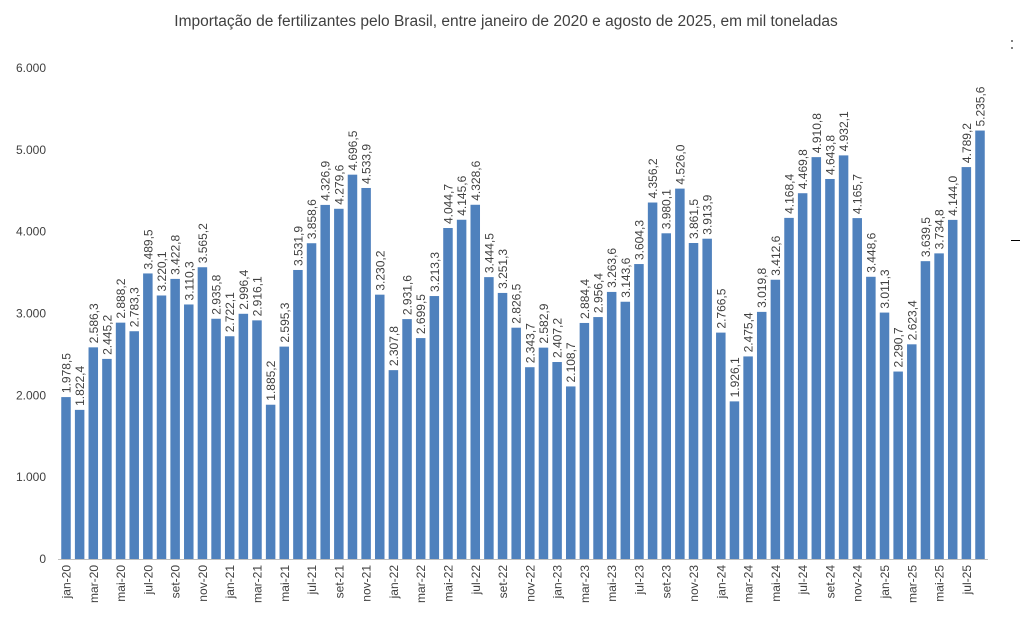 The height and width of the screenshot is (629, 1020). Describe the element at coordinates (462, 195) in the screenshot. I see `data-label: 4.145,6` at that location.